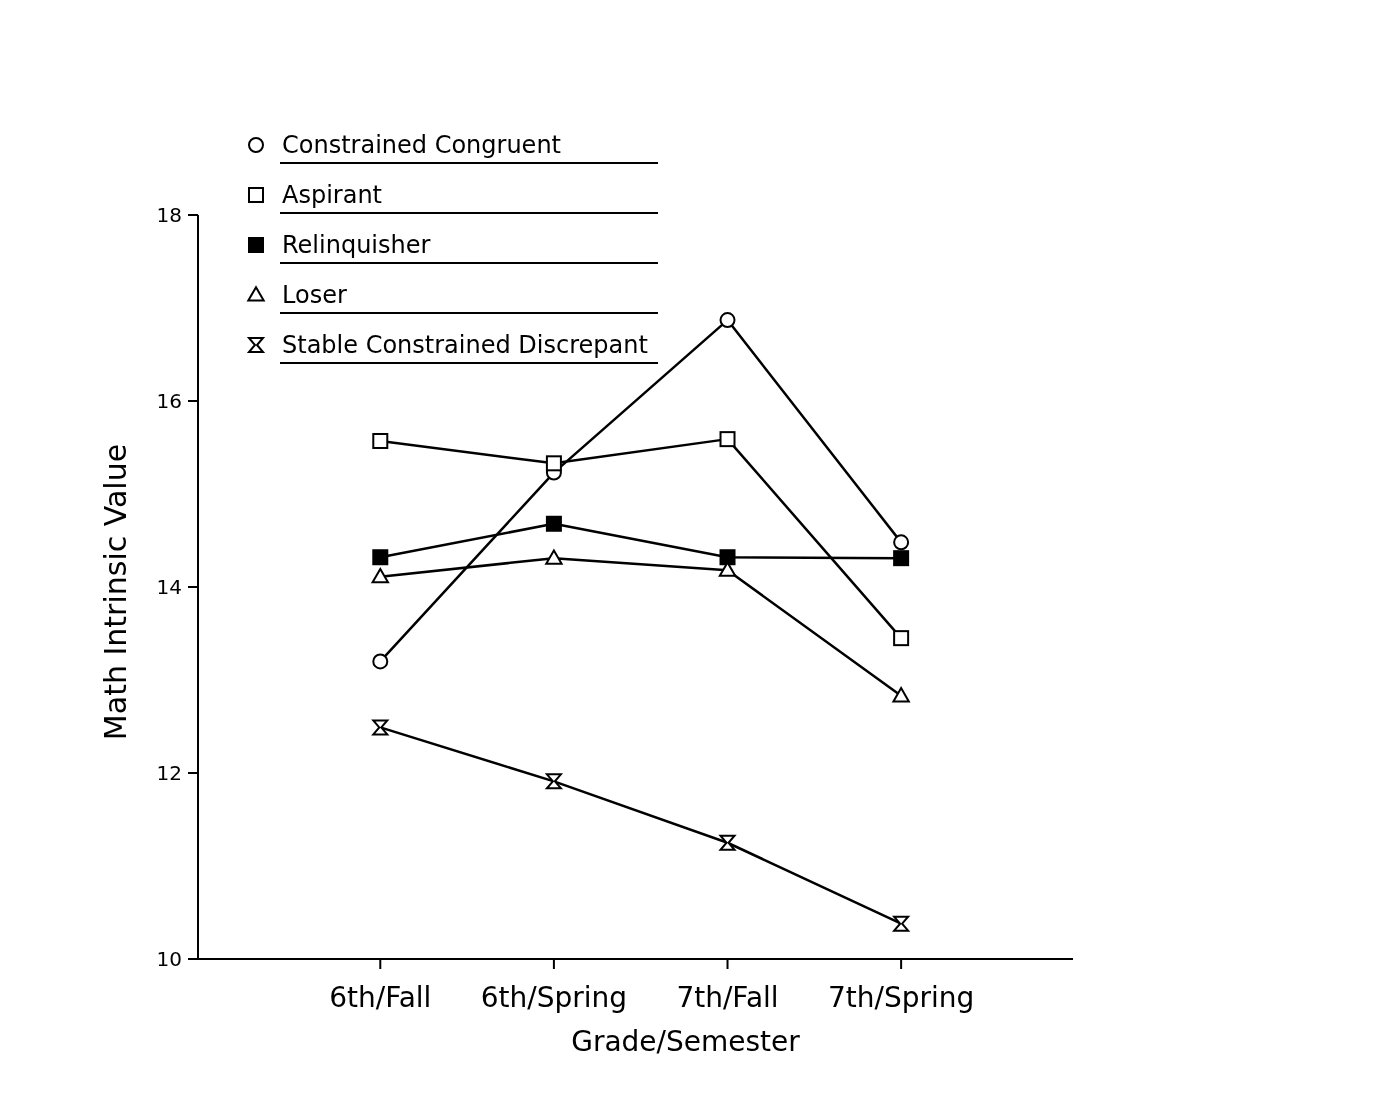  I want to click on x-axis-title: Grade/Semester, so click(686, 1041).